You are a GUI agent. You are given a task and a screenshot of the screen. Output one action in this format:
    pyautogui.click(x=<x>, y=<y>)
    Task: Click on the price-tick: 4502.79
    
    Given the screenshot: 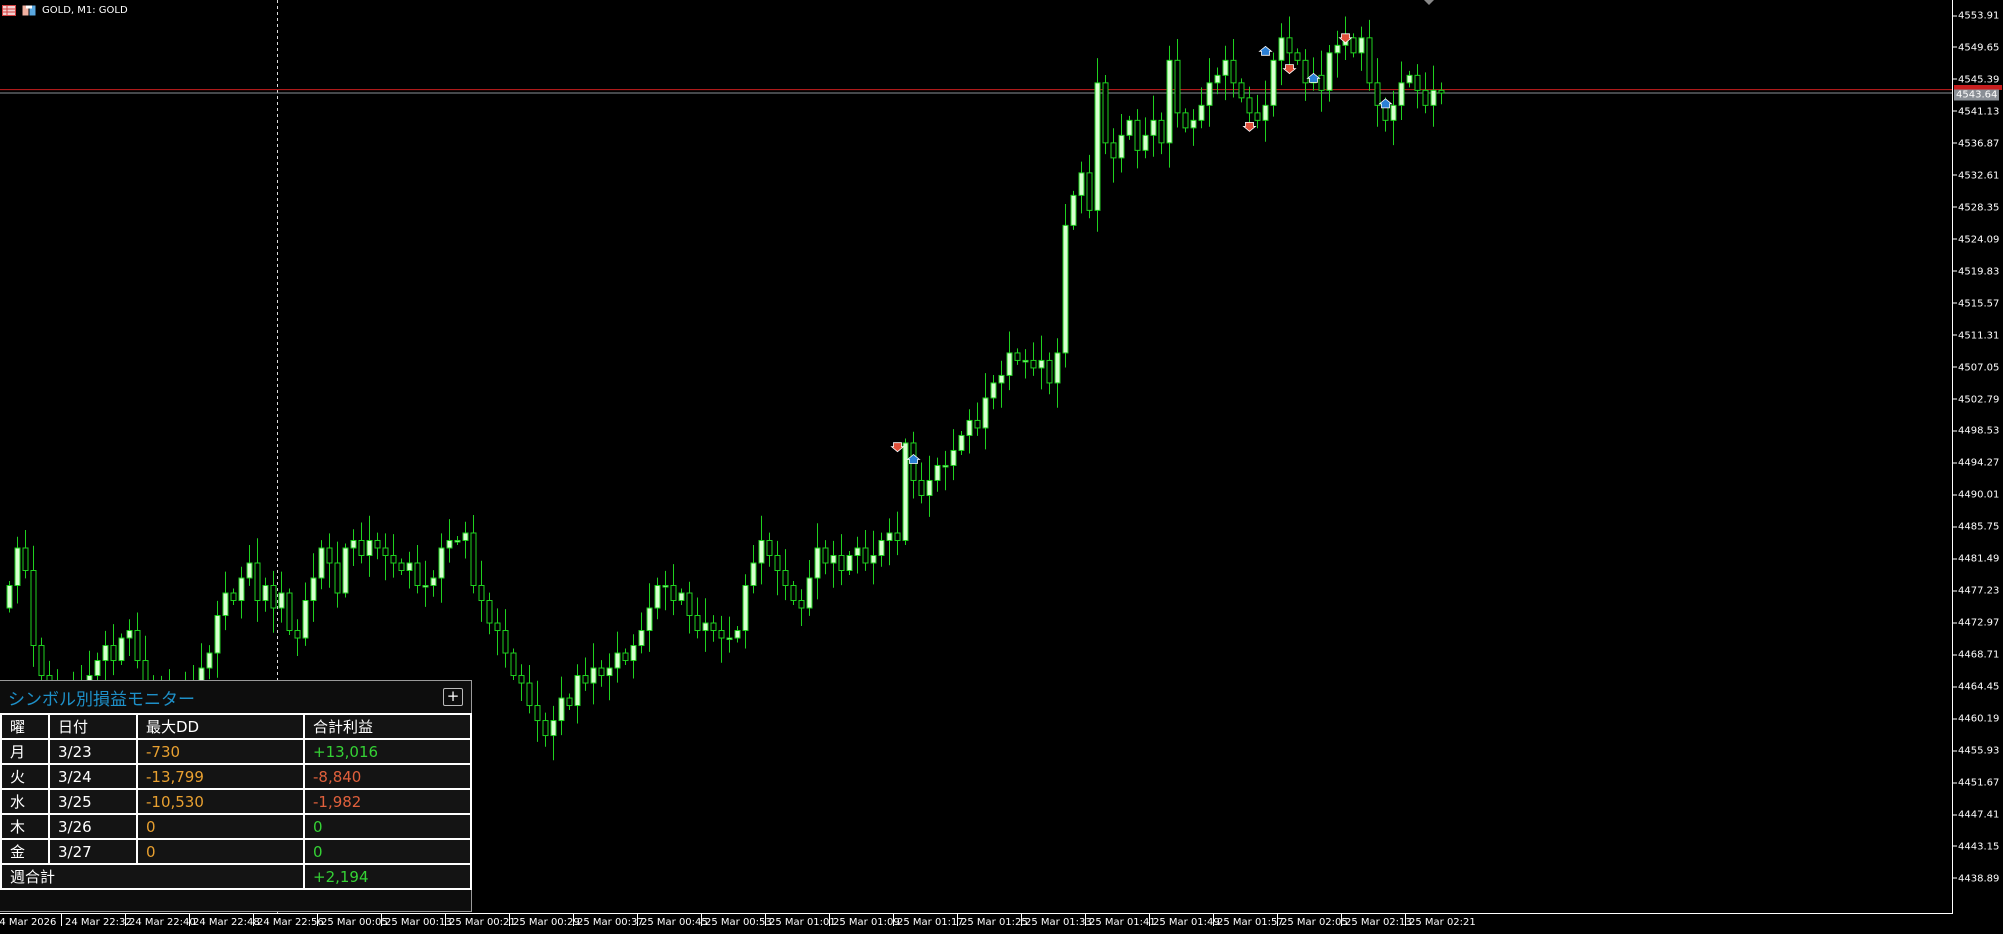 What is the action you would take?
    pyautogui.click(x=1976, y=399)
    